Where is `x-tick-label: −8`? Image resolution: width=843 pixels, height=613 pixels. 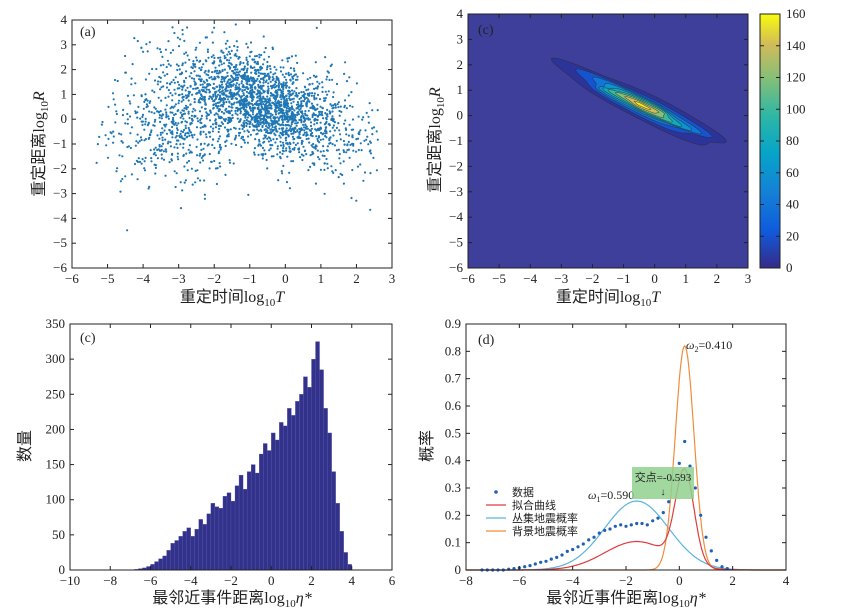
x-tick-label: −8 is located at coordinates (110, 580).